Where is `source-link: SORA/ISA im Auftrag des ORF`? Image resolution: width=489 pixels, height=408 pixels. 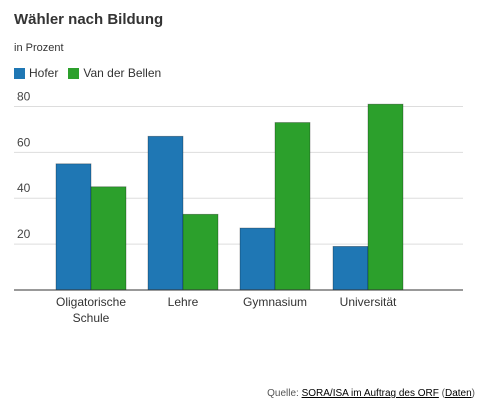
source-link: SORA/ISA im Auftrag des ORF is located at coordinates (370, 393).